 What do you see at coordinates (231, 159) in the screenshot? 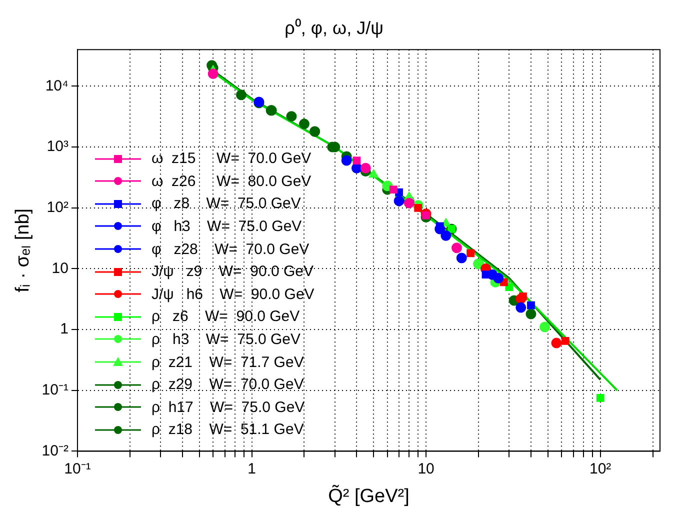
I see `legend-label: ω z15 W= 70.0 GeV` at bounding box center [231, 159].